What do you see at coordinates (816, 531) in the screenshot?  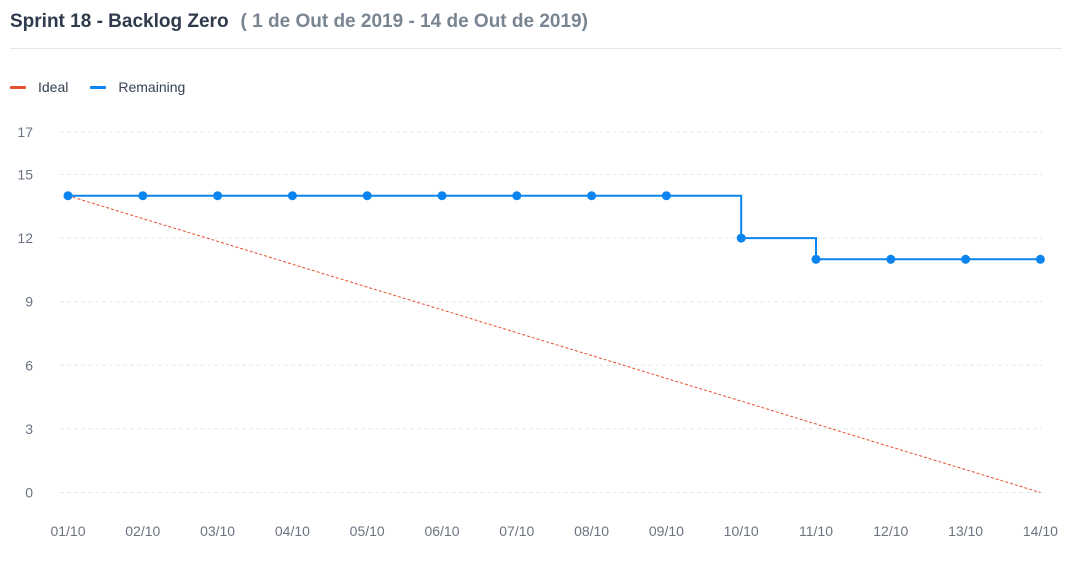 I see `x-tick-label: 11/10` at bounding box center [816, 531].